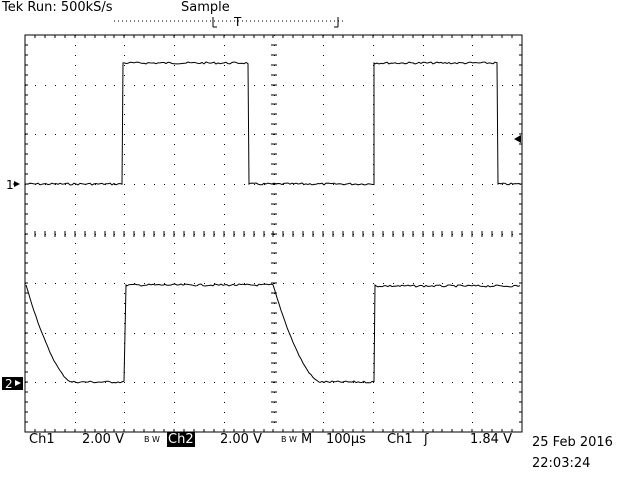 This screenshot has width=639, height=479. Describe the element at coordinates (181, 439) in the screenshot. I see `ch2-readout: Ch2` at that location.